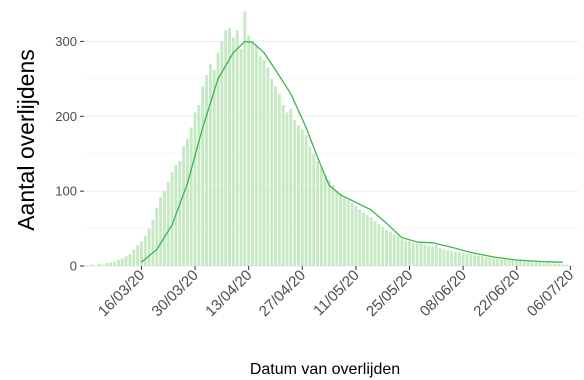  I want to click on x-tick-label: 30/03/20, so click(175, 293).